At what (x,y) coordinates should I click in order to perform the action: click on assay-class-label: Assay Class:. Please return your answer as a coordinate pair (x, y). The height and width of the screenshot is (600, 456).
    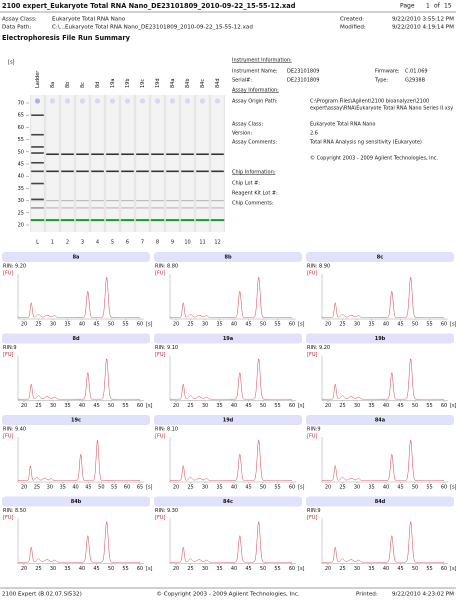
    Looking at the image, I should click on (19, 20).